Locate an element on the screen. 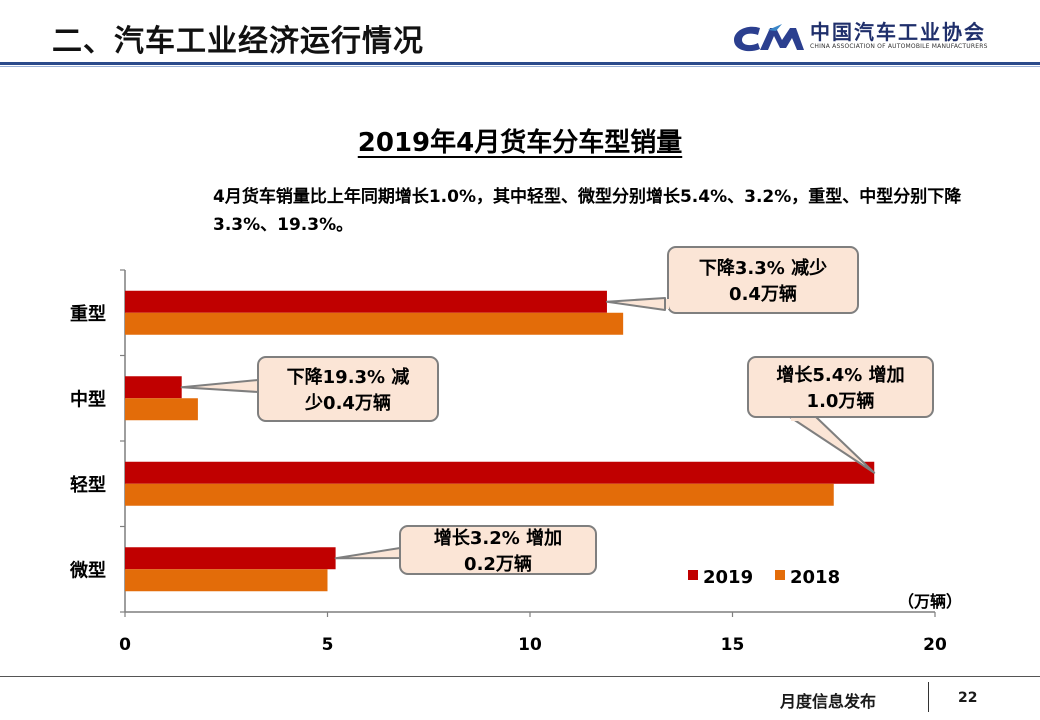 The width and height of the screenshot is (1040, 720). logo-text-cn: 中国汽车工业协会 is located at coordinates (898, 32).